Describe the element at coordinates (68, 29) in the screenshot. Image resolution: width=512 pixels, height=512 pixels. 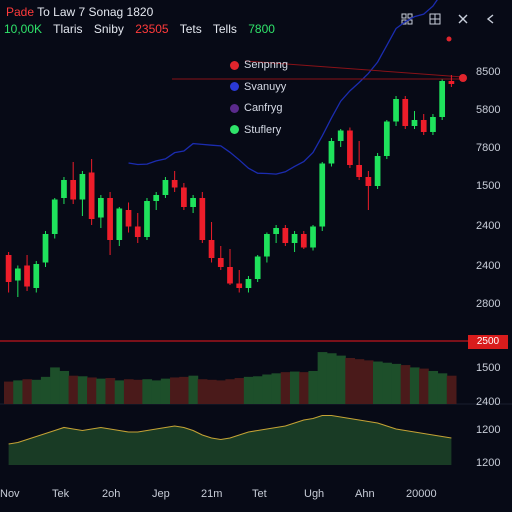
I see `ticker-name: Tlaris` at that location.